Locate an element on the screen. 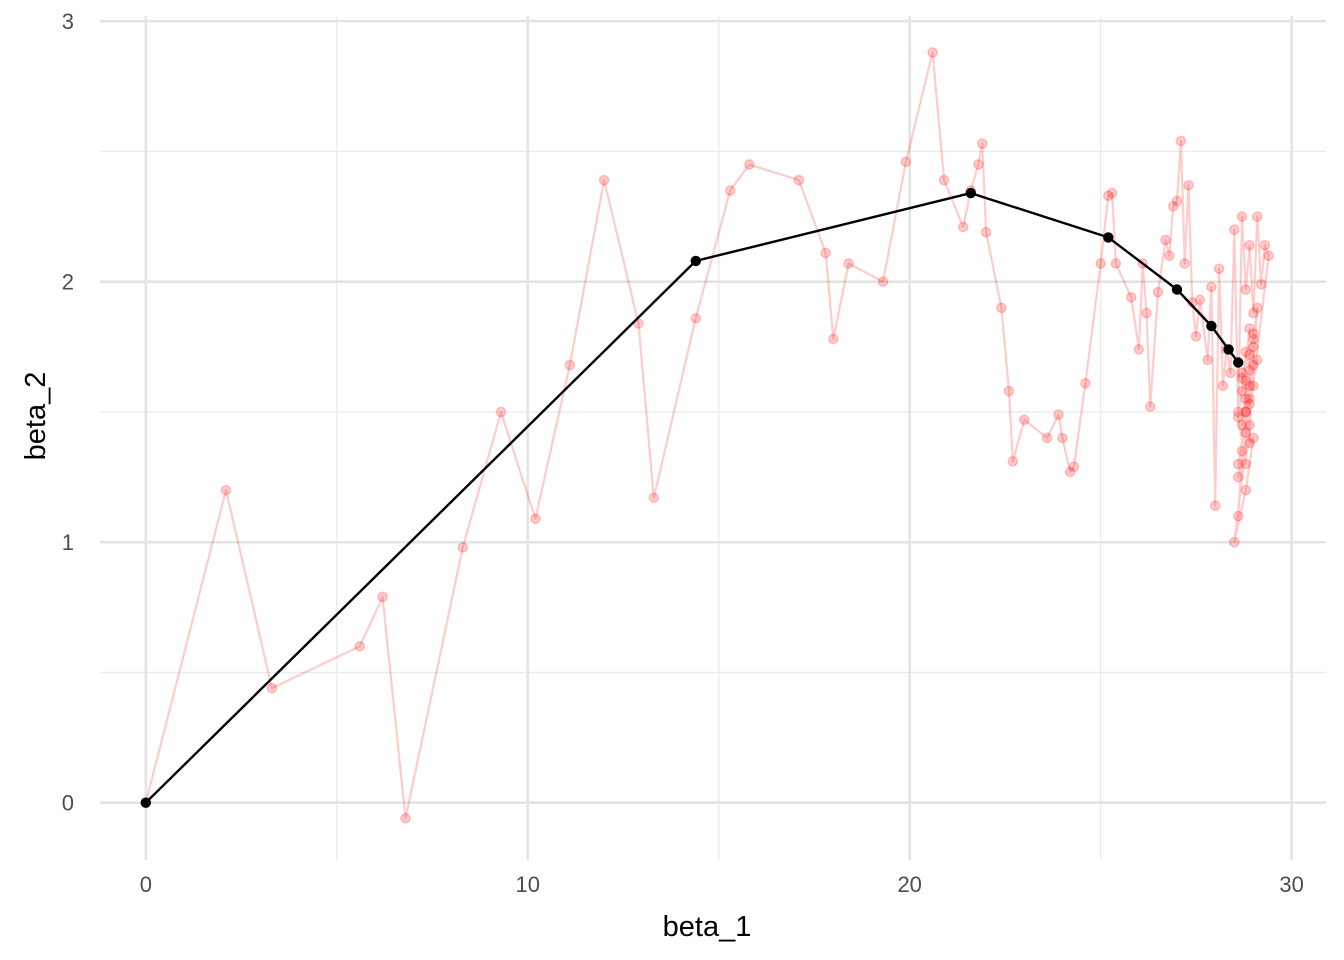 This screenshot has width=1344, height=960. y-axis-title: beta_2 is located at coordinates (36, 416).